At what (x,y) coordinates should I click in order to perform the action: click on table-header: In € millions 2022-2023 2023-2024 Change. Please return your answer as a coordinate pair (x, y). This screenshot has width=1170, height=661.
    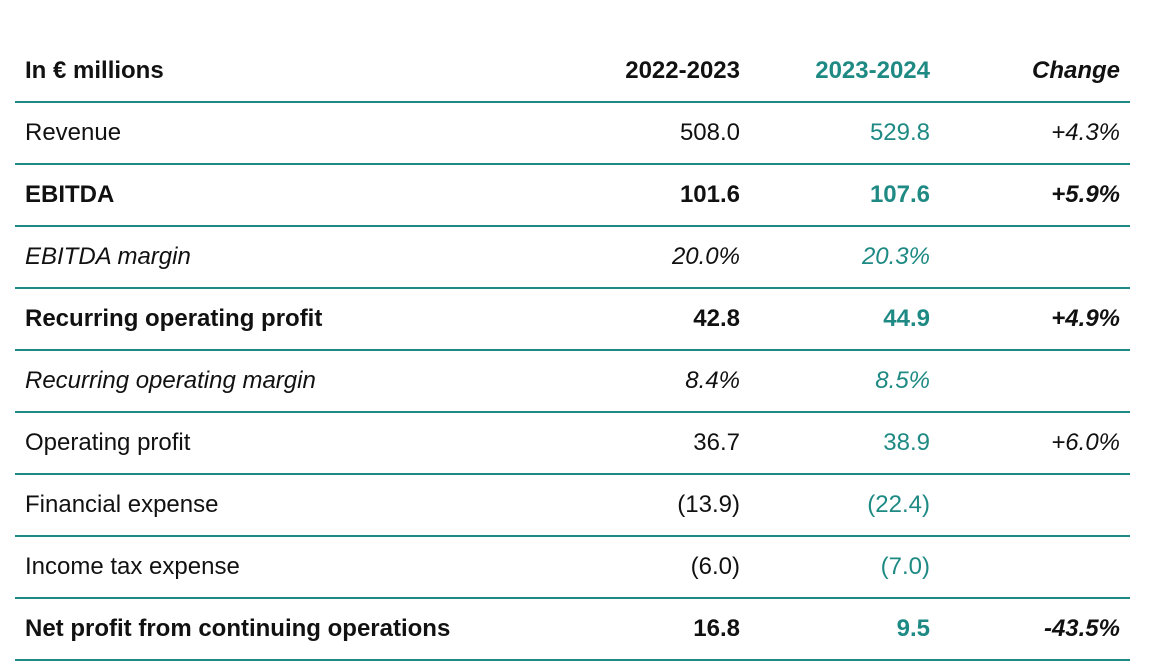
    Looking at the image, I should click on (572, 71).